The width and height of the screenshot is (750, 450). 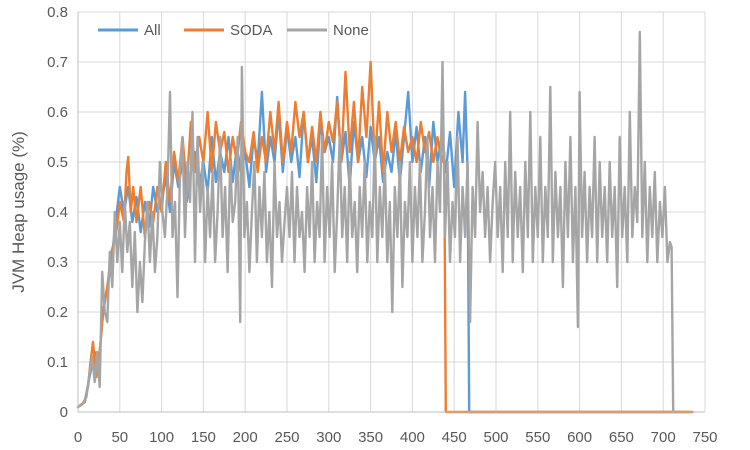 What do you see at coordinates (57, 12) in the screenshot?
I see `y-tick-label: 0.8` at bounding box center [57, 12].